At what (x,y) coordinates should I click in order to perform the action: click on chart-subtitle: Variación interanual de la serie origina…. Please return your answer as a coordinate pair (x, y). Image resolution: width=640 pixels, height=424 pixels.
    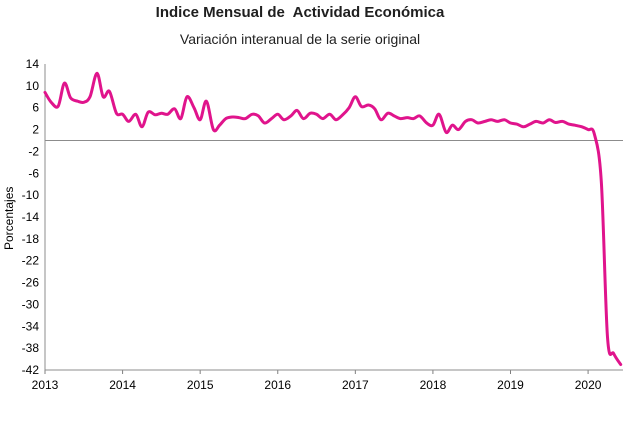
    Looking at the image, I should click on (300, 39).